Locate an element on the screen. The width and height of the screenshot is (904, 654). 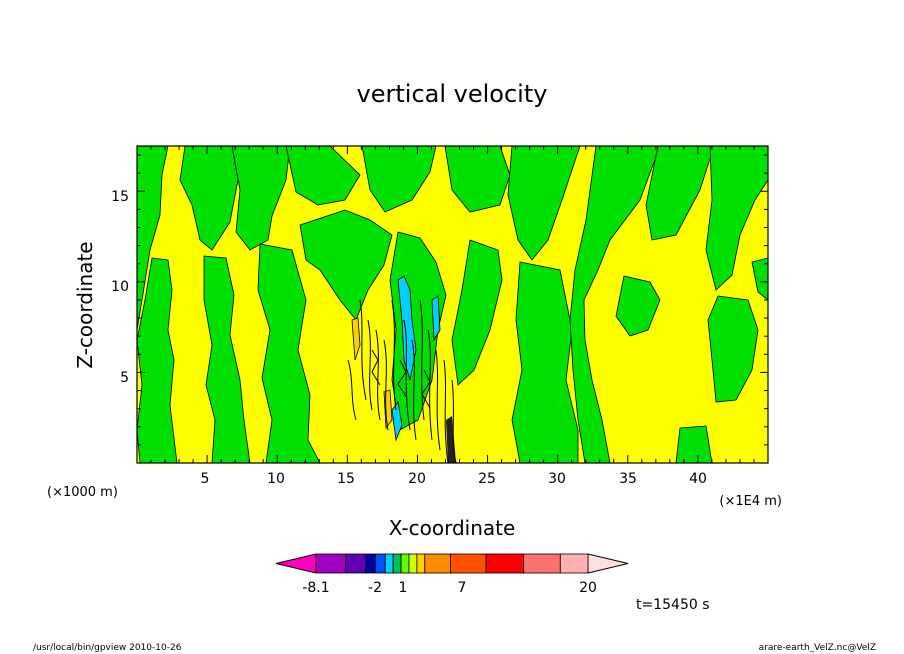
turbulence-contours is located at coordinates (402, 381).